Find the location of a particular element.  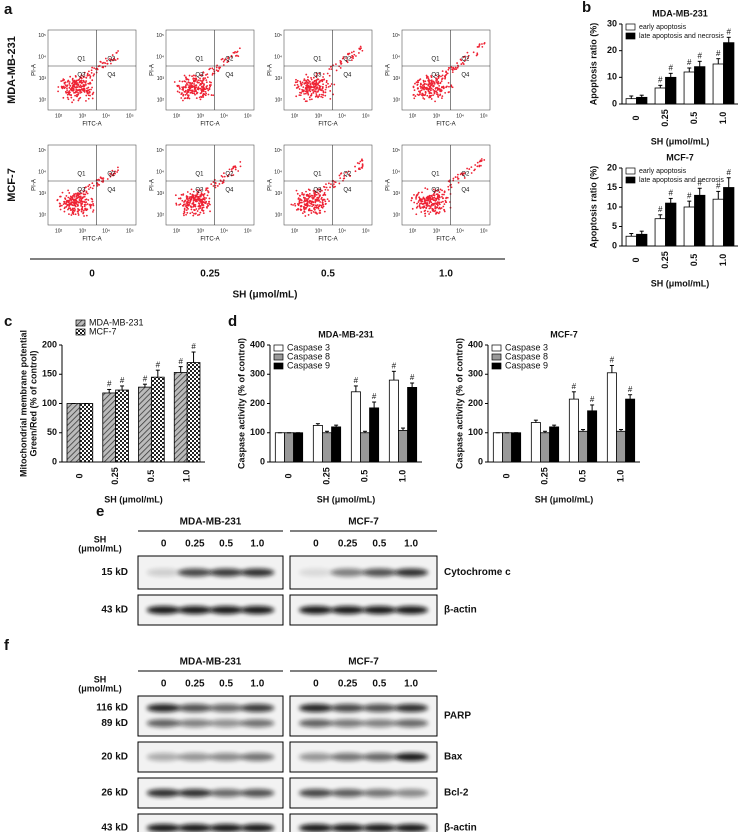

y-tick-label: 50 is located at coordinates (52, 432).